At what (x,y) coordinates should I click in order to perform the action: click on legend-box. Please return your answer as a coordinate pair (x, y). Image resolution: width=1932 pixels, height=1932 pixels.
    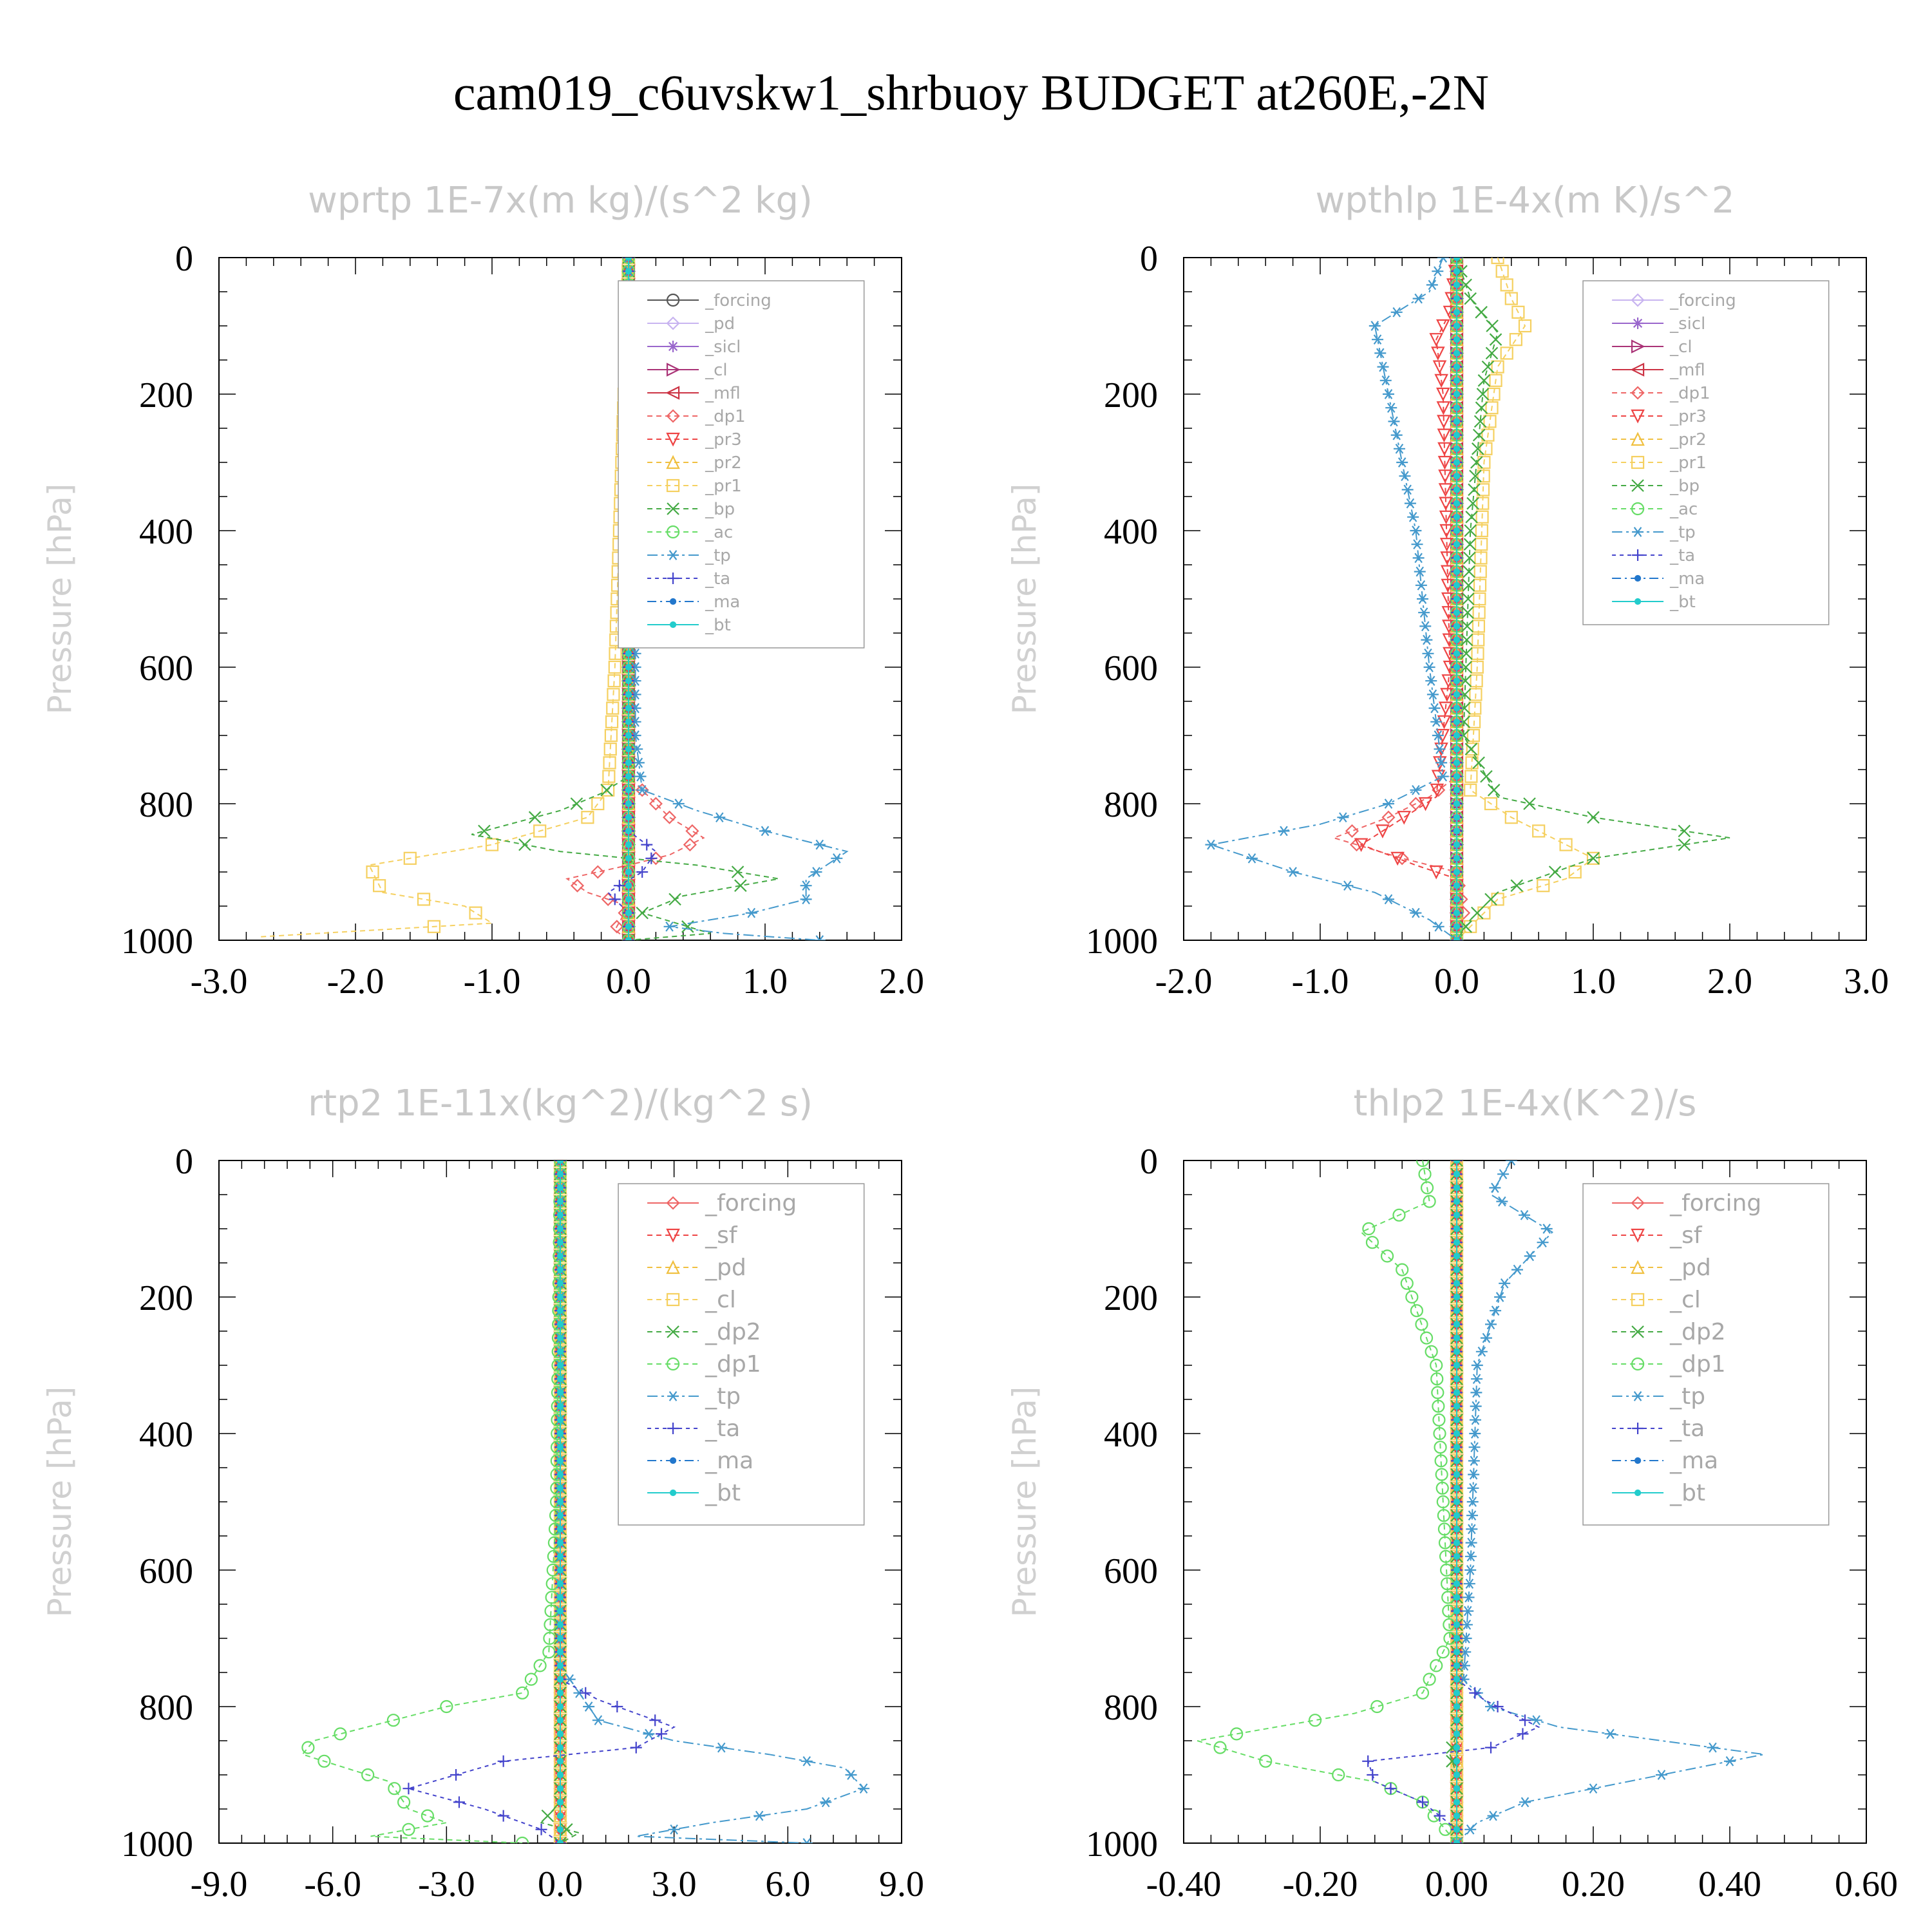
    Looking at the image, I should click on (1706, 1354).